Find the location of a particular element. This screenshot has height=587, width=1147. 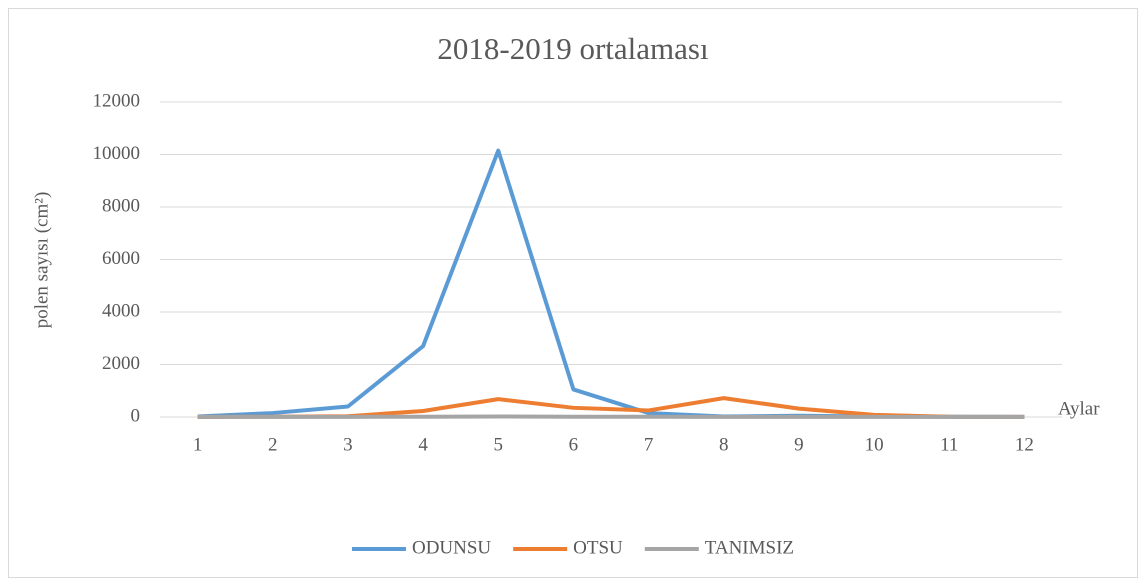

y-axis-label: polen sayısı (cm²) is located at coordinates (41, 260).